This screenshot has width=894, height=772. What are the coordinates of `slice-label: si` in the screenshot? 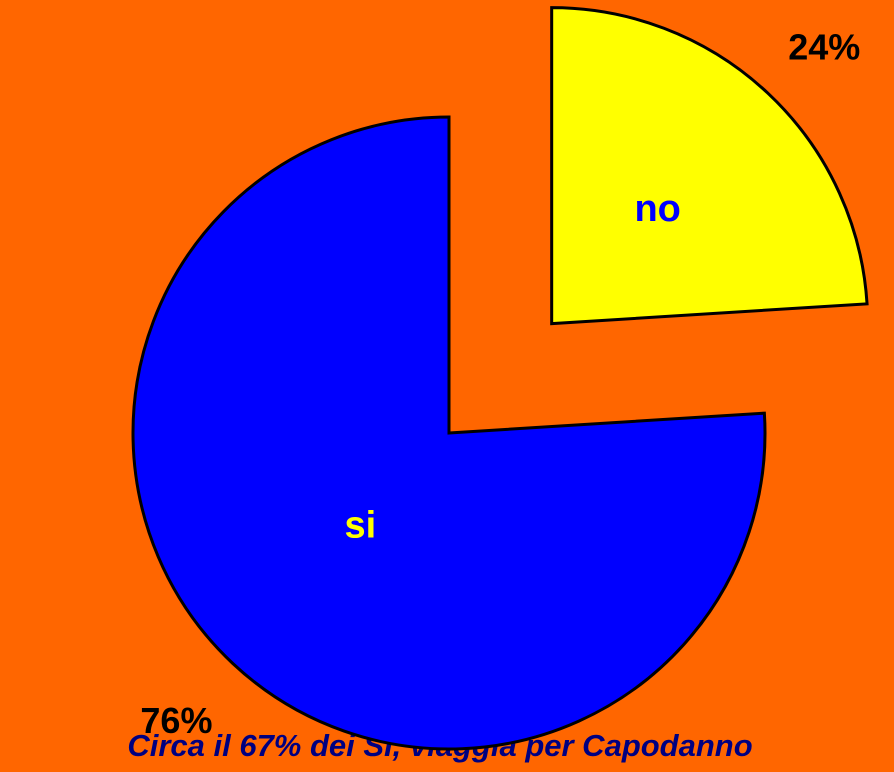 It's located at (360, 525).